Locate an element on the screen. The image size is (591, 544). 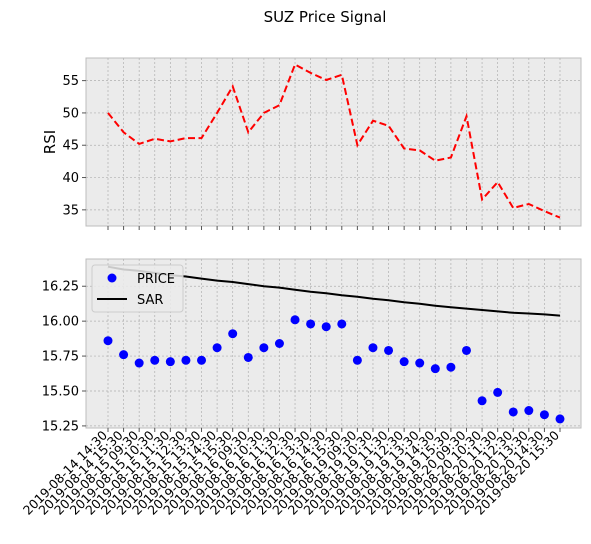
legend-label-price: PRICE is located at coordinates (156, 279).